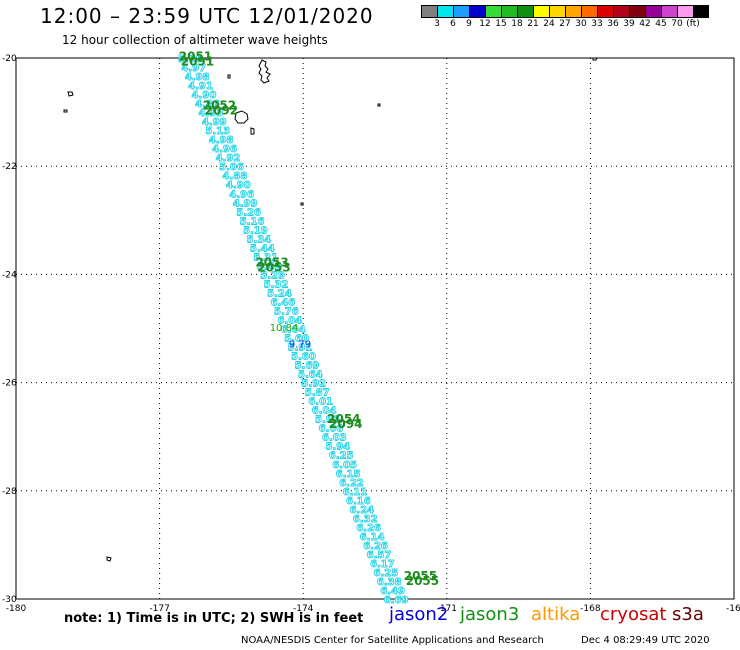 The height and width of the screenshot is (650, 740). What do you see at coordinates (517, 24) in the screenshot?
I see `legend-label: 18` at bounding box center [517, 24].